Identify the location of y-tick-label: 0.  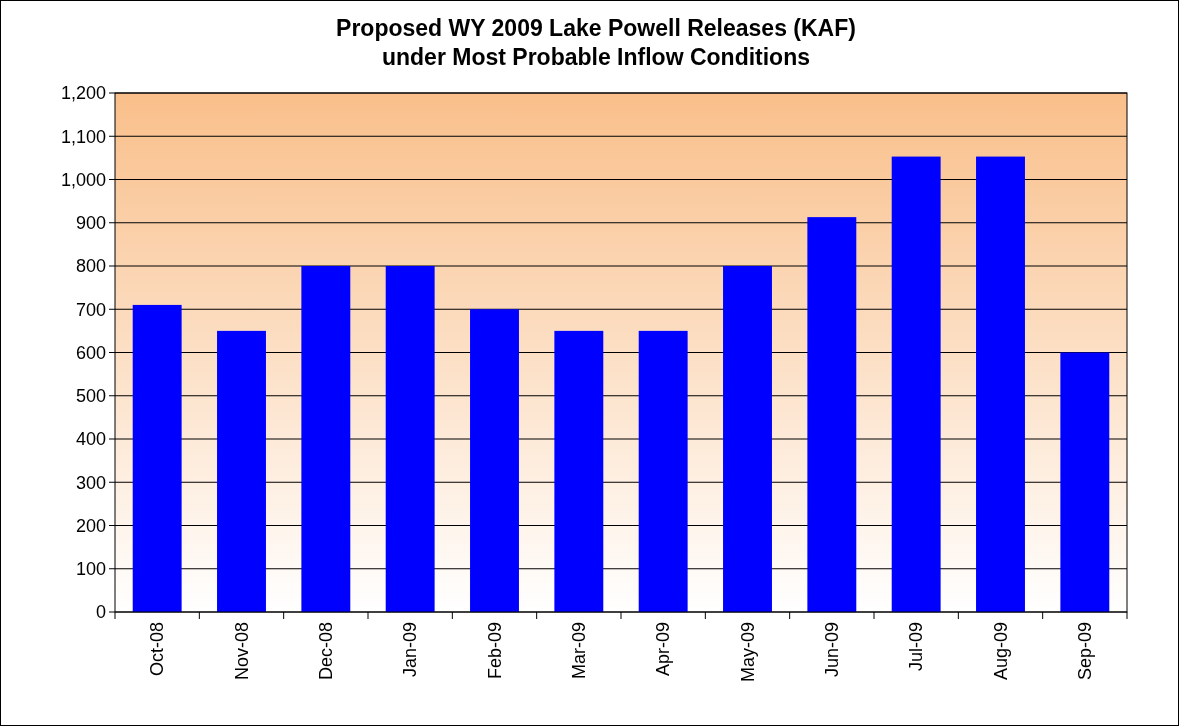
(100, 612).